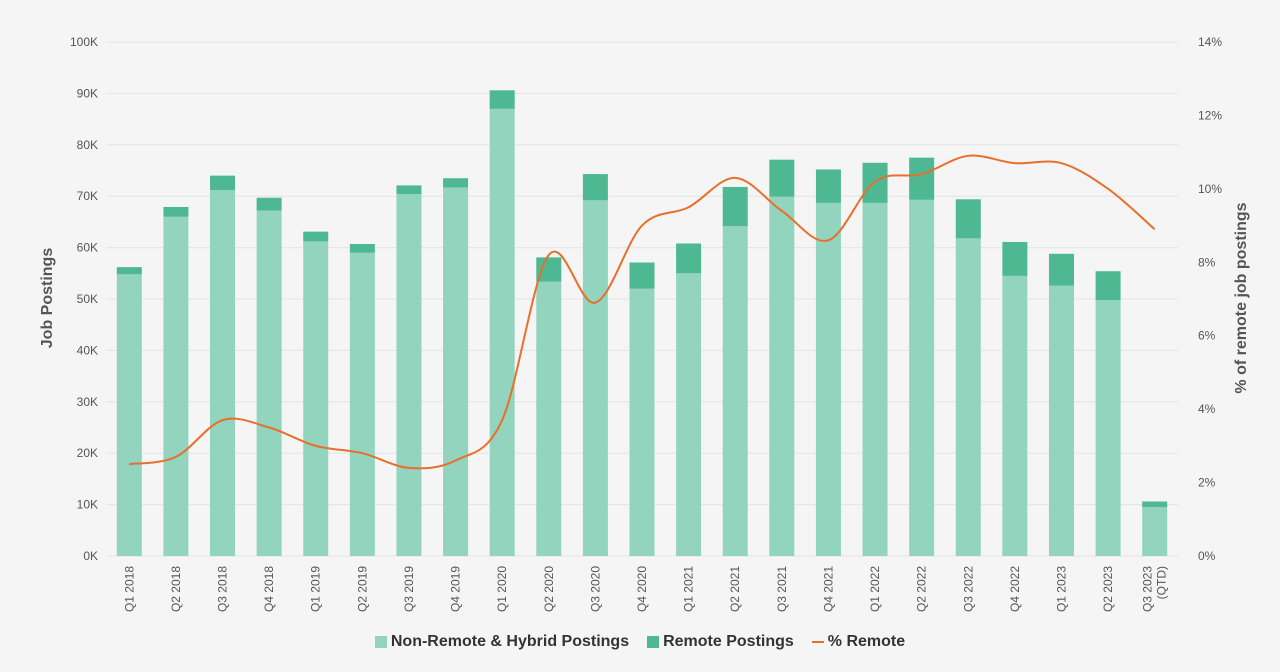 Image resolution: width=1280 pixels, height=672 pixels. Describe the element at coordinates (689, 589) in the screenshot. I see `x-tick-label: Q1 2021` at that location.